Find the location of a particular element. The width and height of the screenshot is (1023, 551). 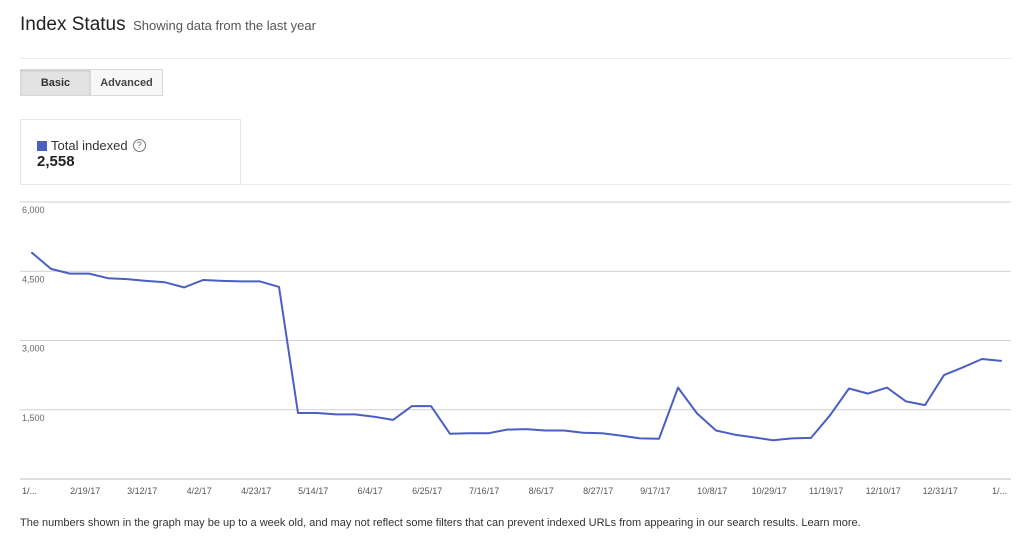

legend-label: Total indexed is located at coordinates (89, 145).